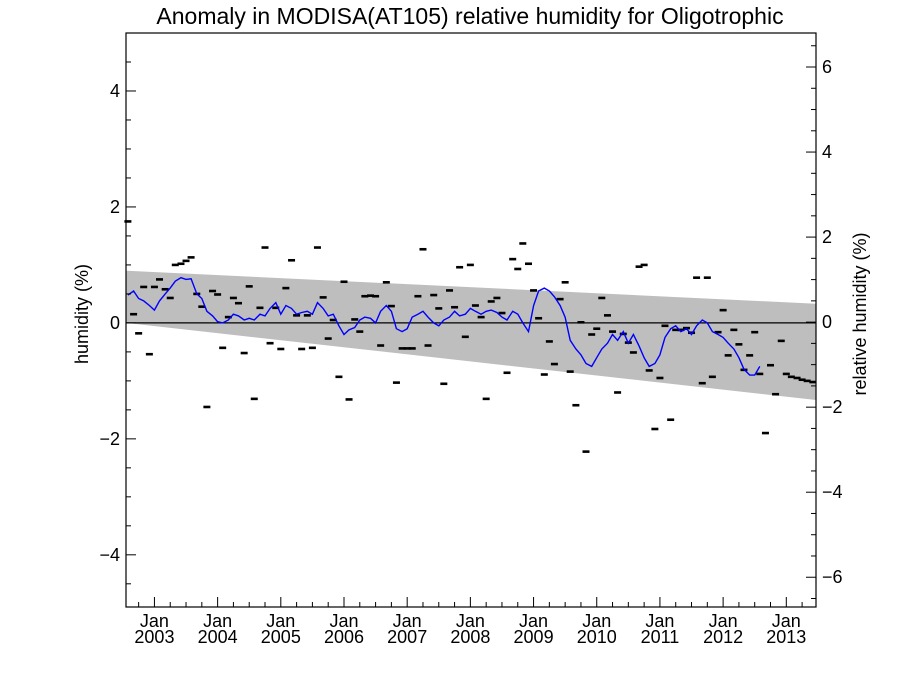  What do you see at coordinates (218, 637) in the screenshot?
I see `x-tick-label-year: 2004` at bounding box center [218, 637].